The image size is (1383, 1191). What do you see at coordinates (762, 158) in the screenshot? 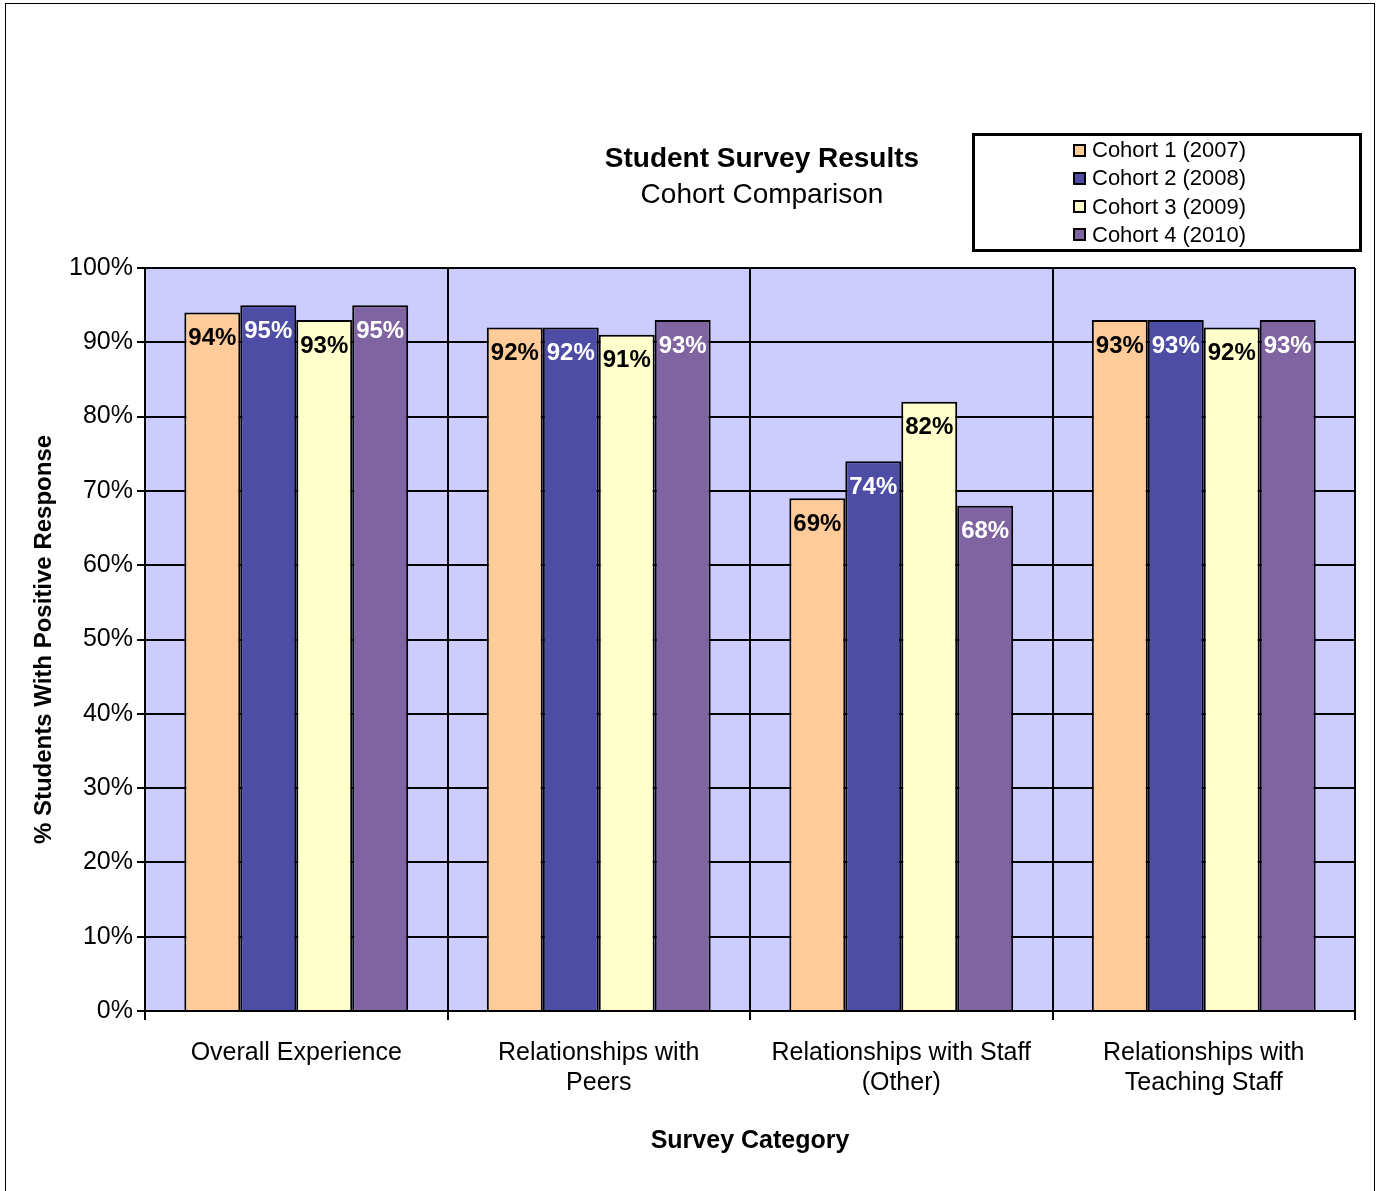
I see `chart-title: Student Survey Results` at bounding box center [762, 158].